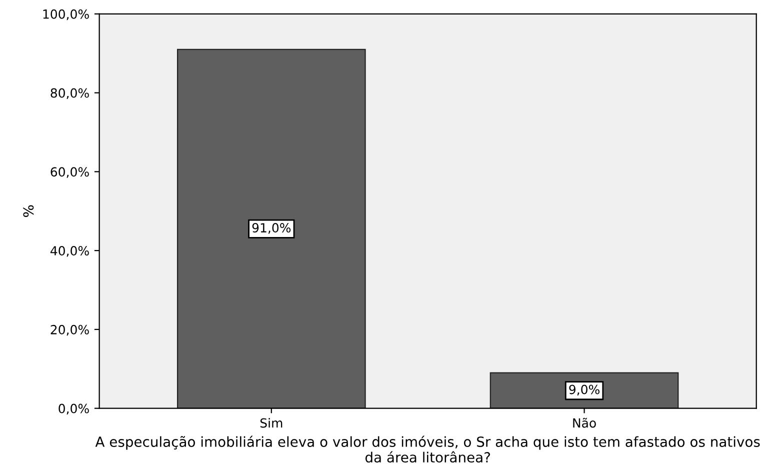  Describe the element at coordinates (584, 423) in the screenshot. I see `x-tick-label: Não` at that location.